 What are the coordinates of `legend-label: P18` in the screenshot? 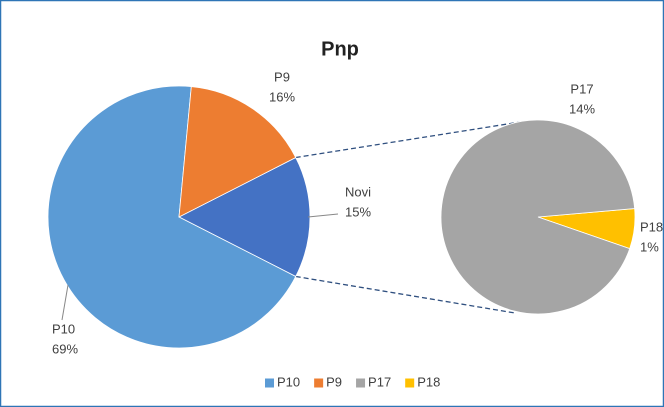 It's located at (428, 381).